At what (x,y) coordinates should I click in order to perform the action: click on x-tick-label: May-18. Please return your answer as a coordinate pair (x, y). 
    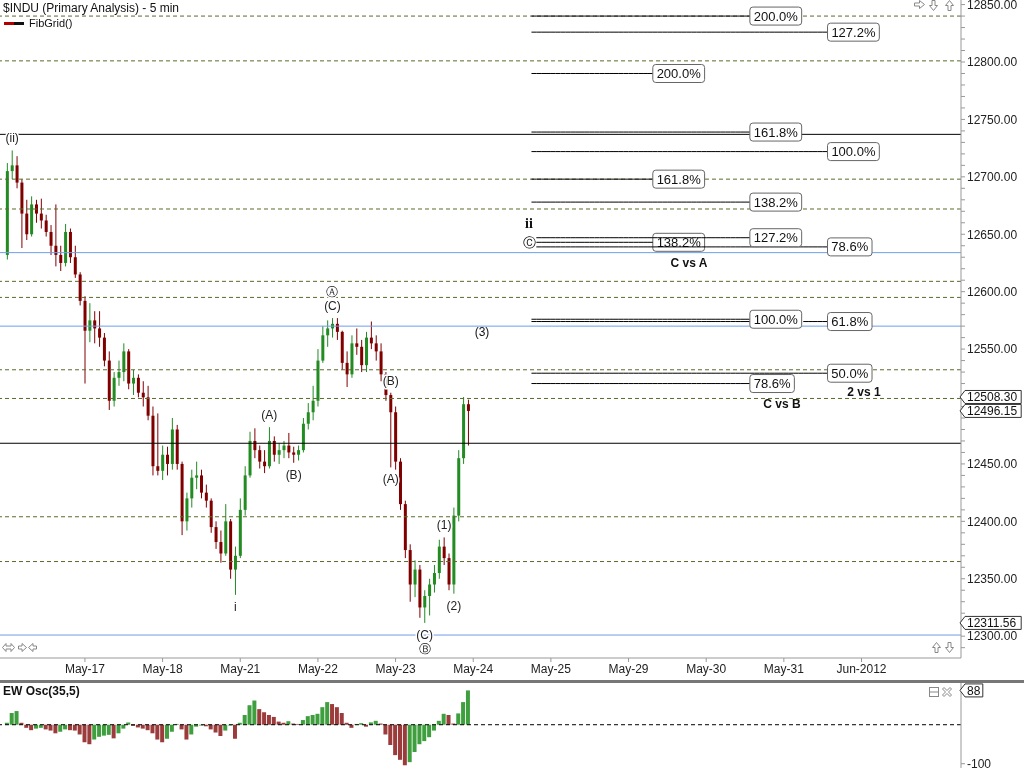
    Looking at the image, I should click on (162, 668).